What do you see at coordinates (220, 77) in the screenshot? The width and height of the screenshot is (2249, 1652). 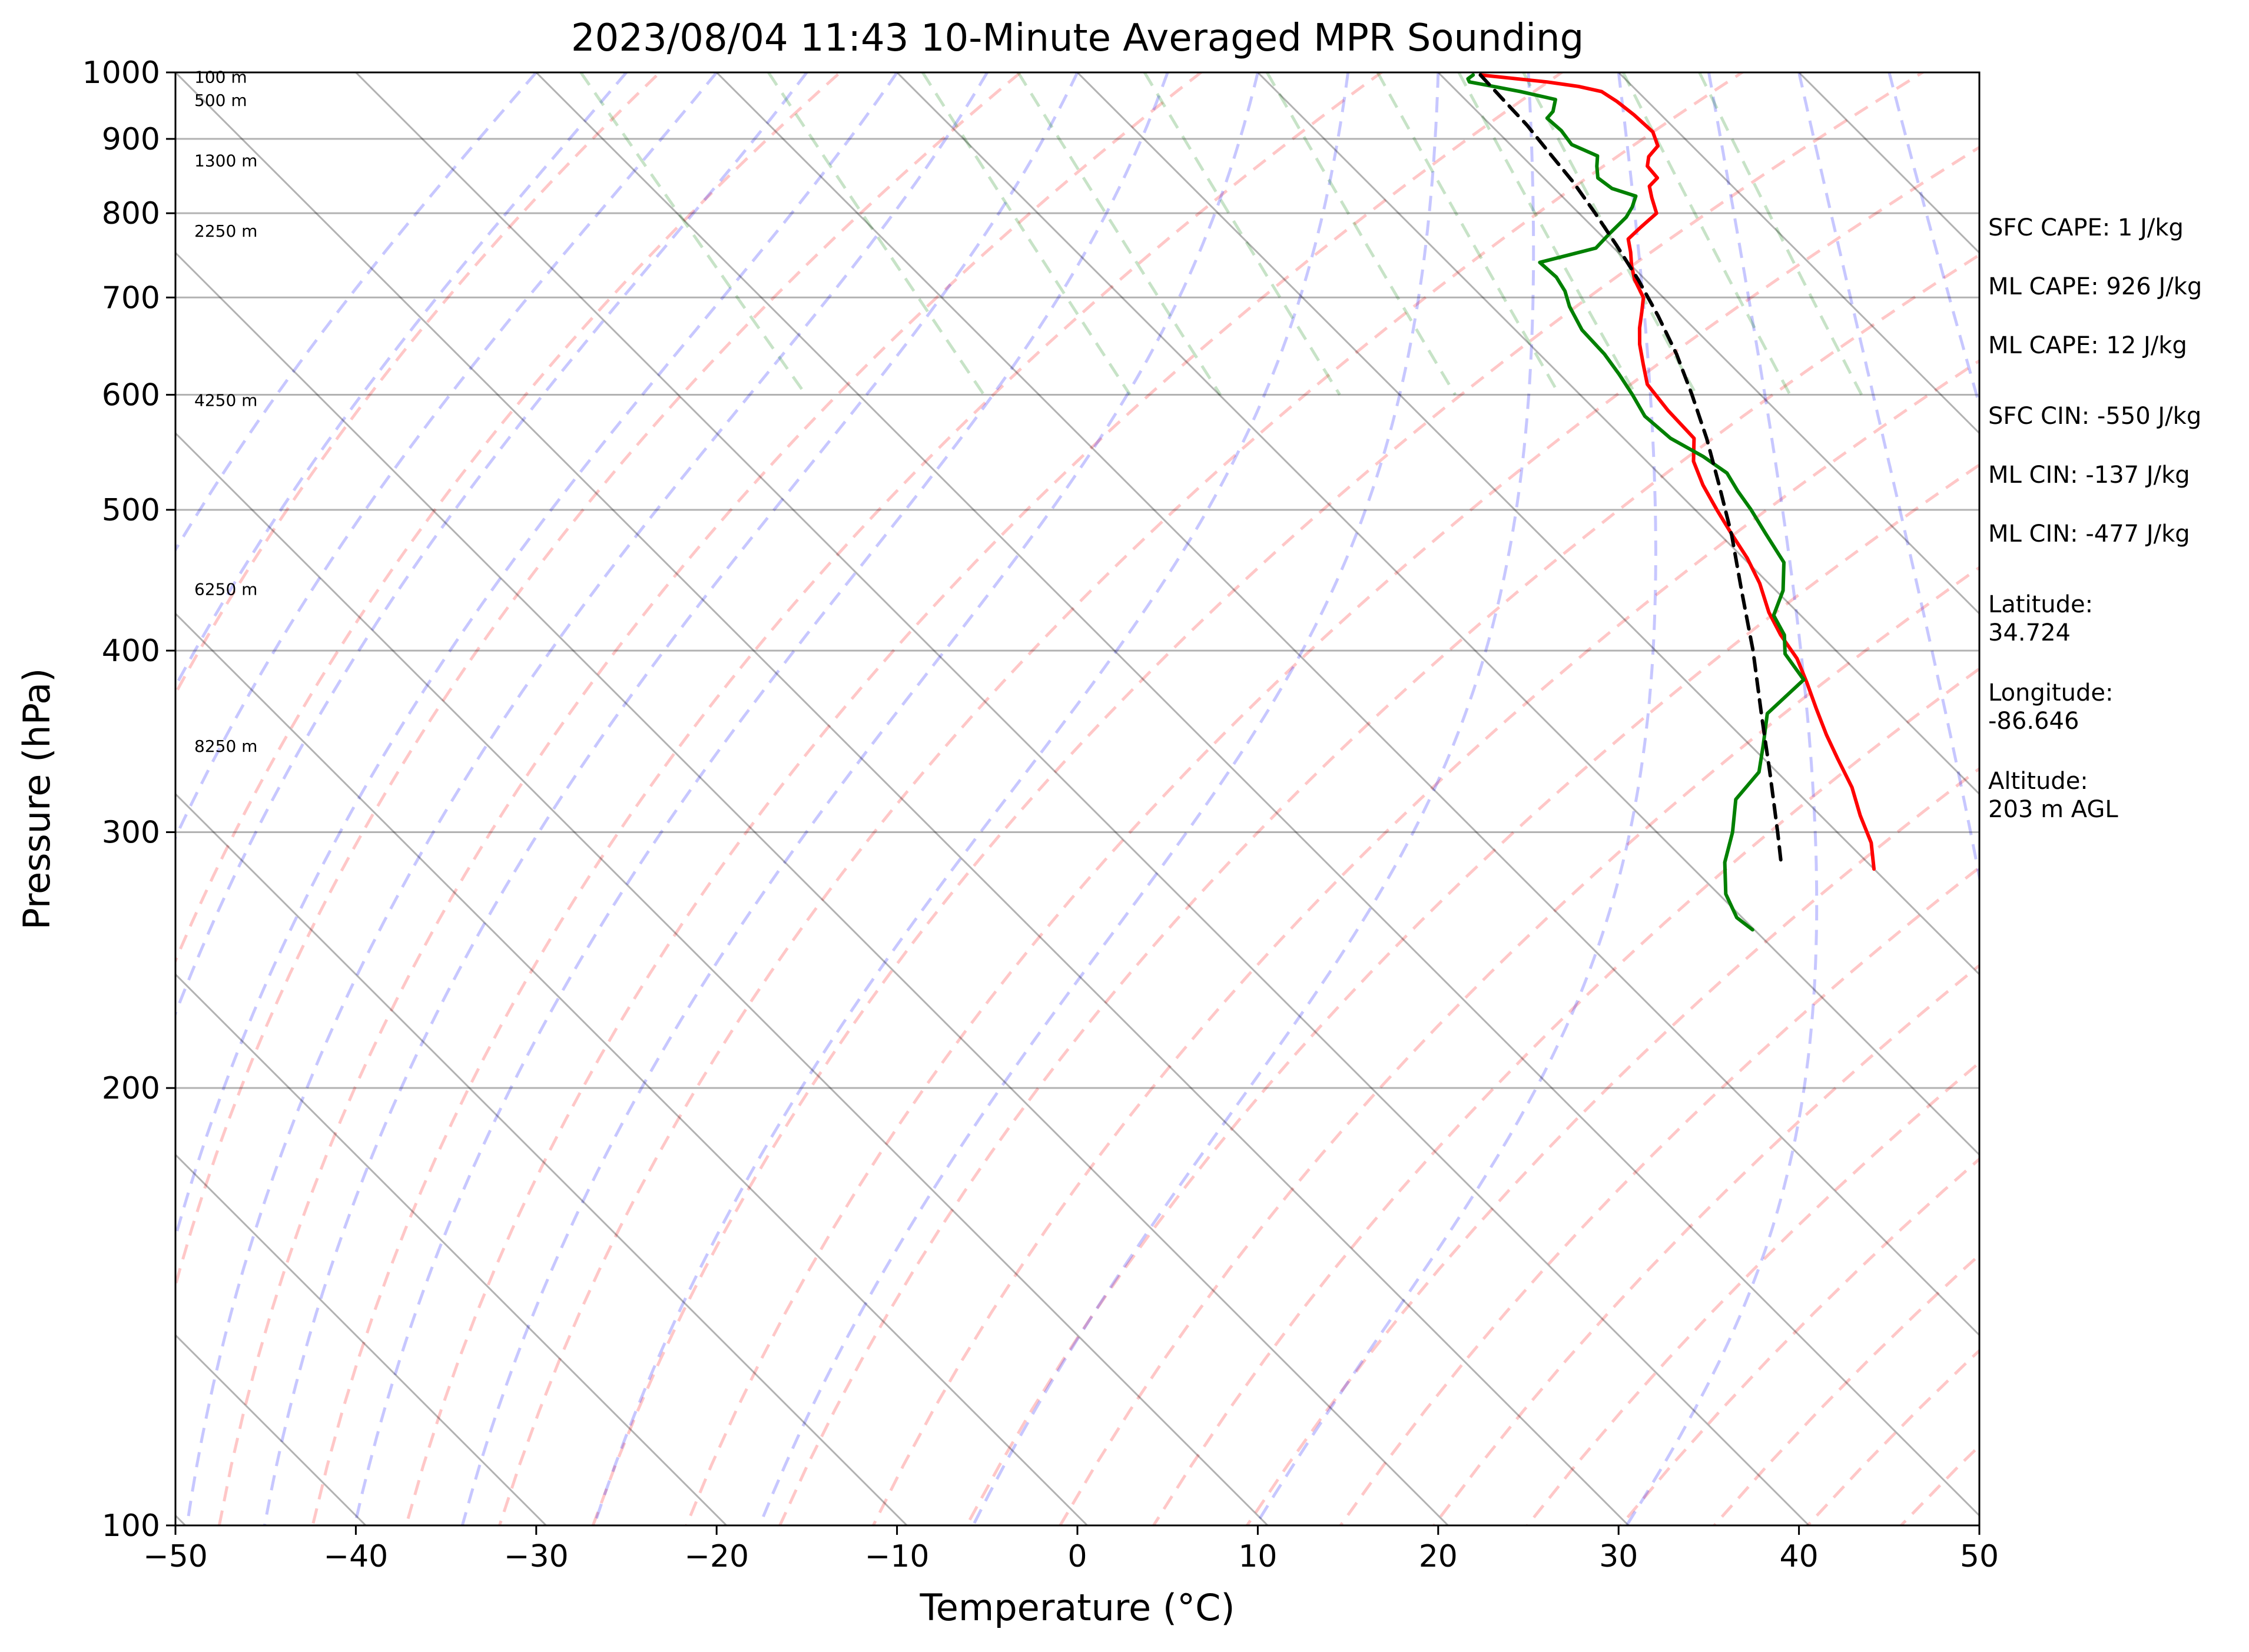 I see `height-label: 100 m` at bounding box center [220, 77].